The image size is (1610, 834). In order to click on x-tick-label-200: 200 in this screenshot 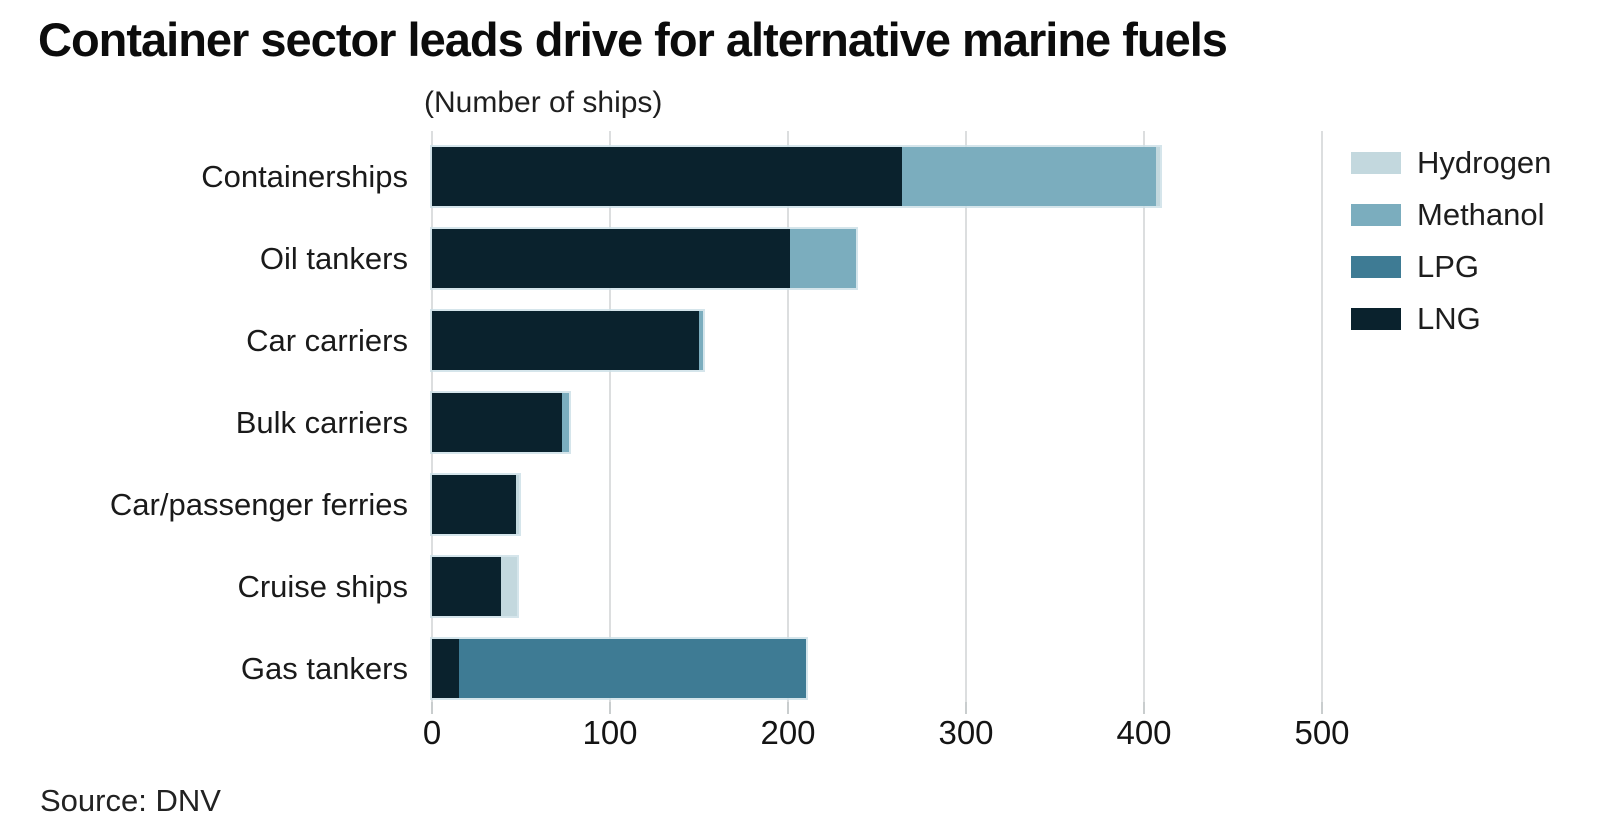, I will do `click(788, 732)`.